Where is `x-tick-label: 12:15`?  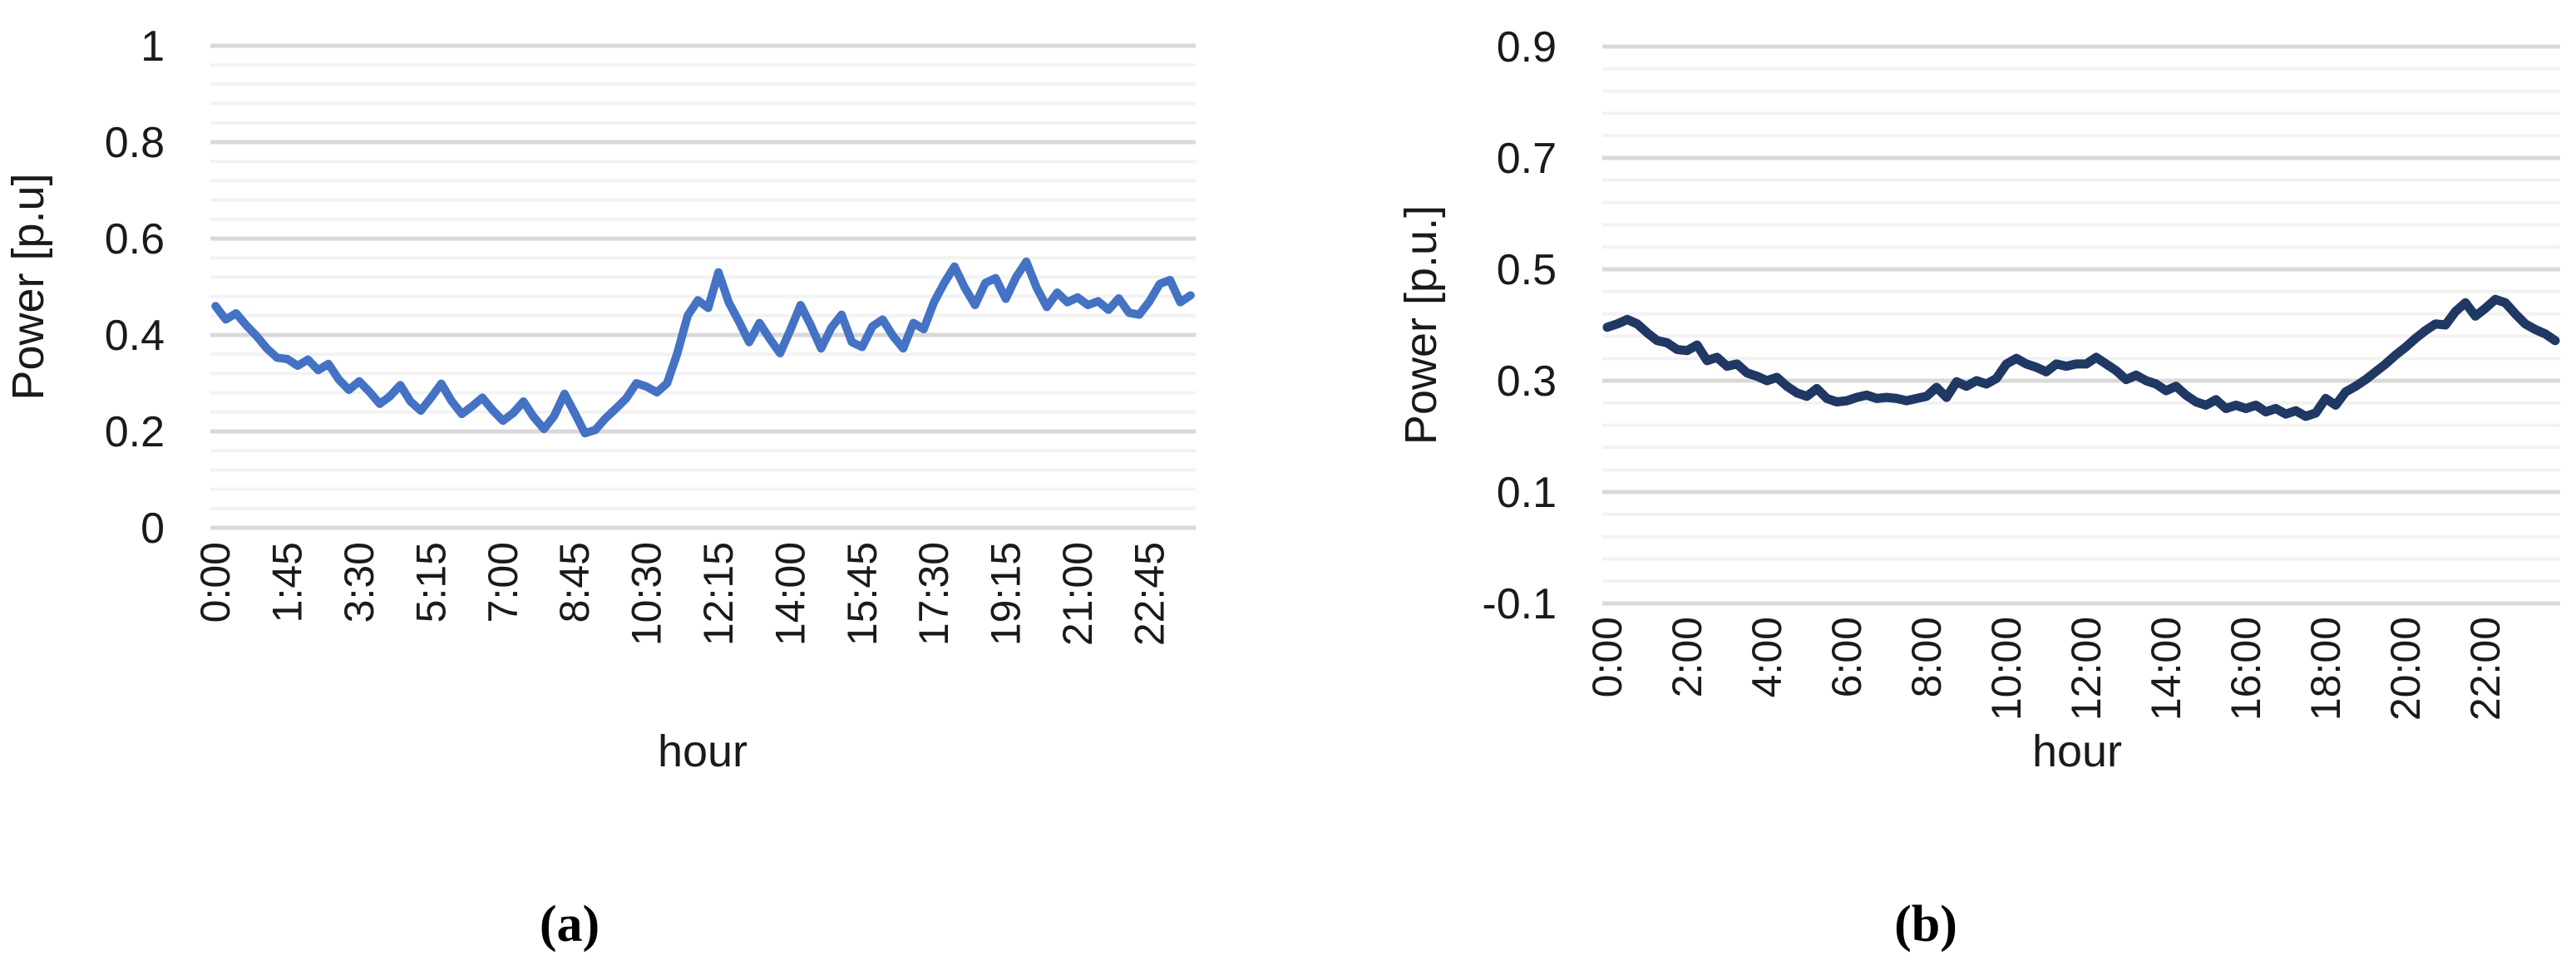 x-tick-label: 12:15 is located at coordinates (718, 594).